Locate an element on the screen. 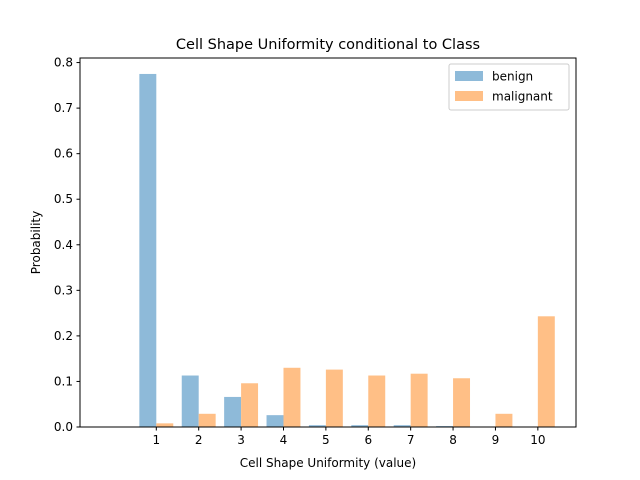 The width and height of the screenshot is (640, 480). legend-label-benign: benign is located at coordinates (512, 77).